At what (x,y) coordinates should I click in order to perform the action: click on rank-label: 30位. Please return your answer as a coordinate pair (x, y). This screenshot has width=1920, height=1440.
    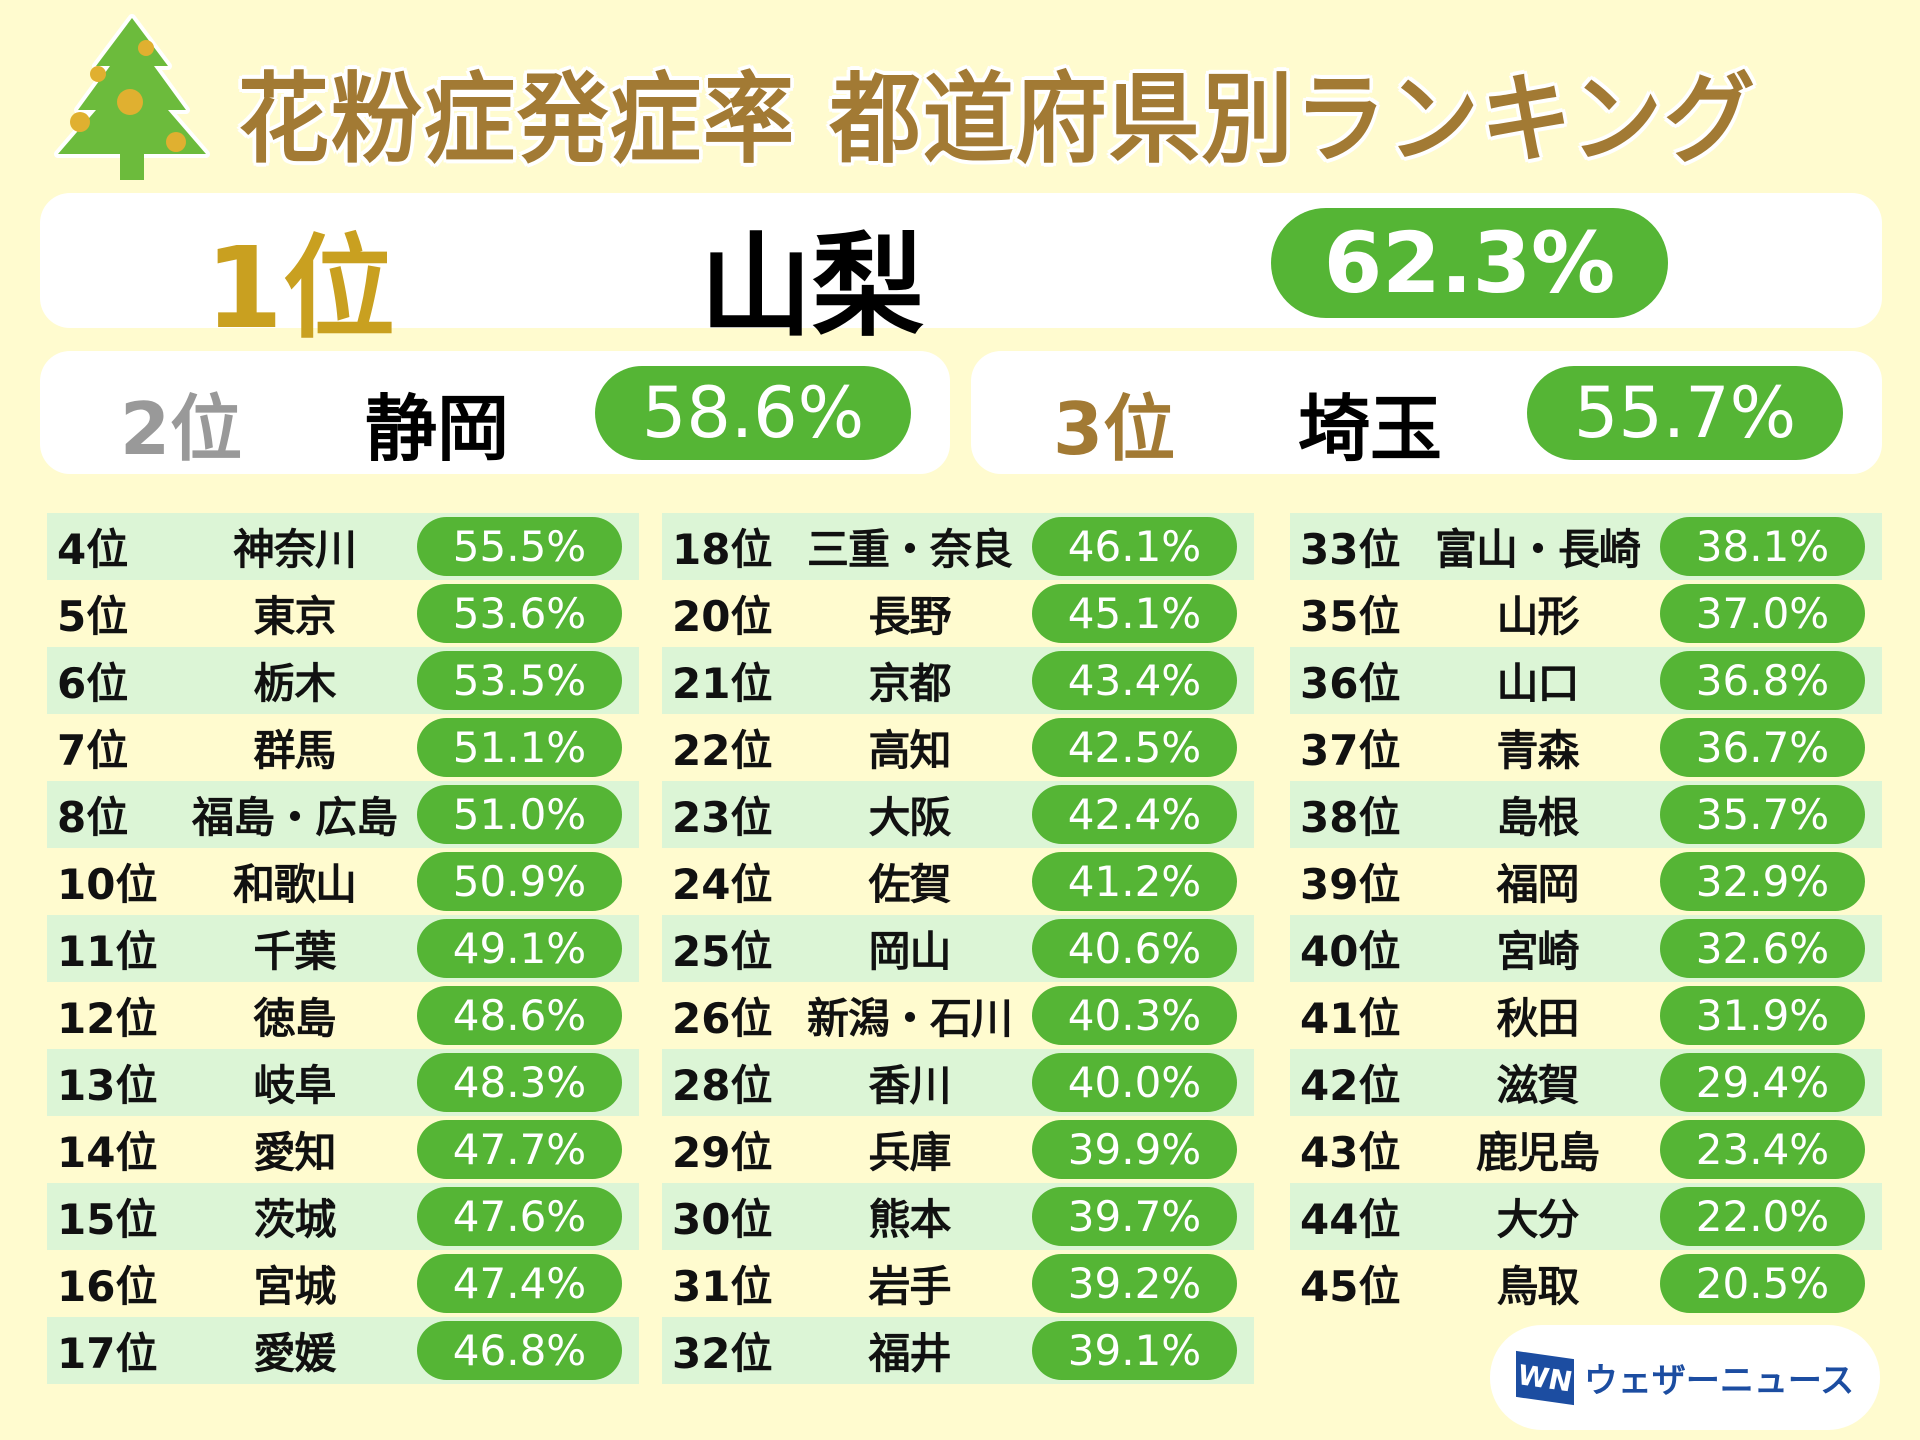
    Looking at the image, I should click on (722, 1219).